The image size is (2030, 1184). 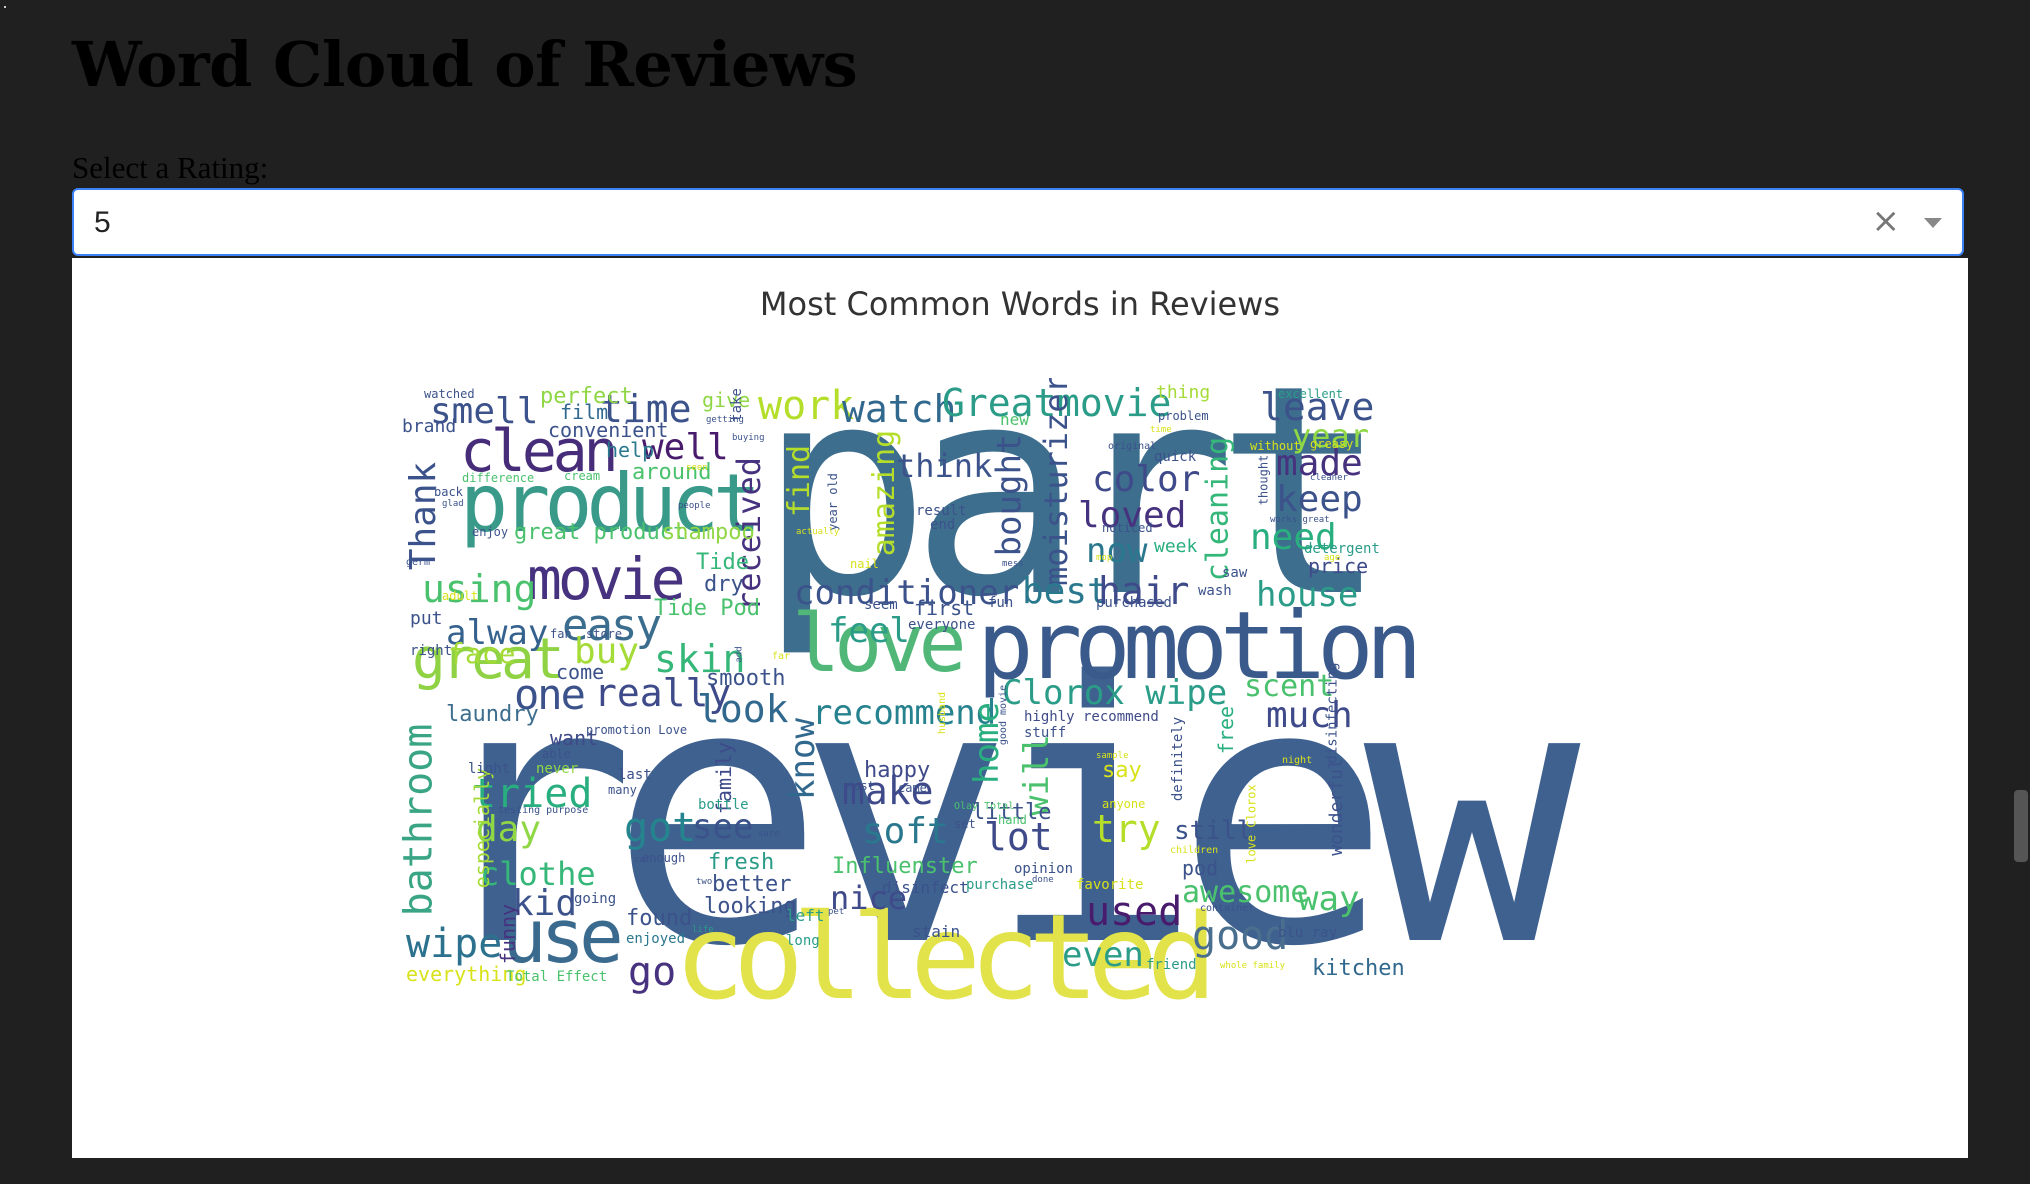 I want to click on word-know: know, so click(x=802, y=759).